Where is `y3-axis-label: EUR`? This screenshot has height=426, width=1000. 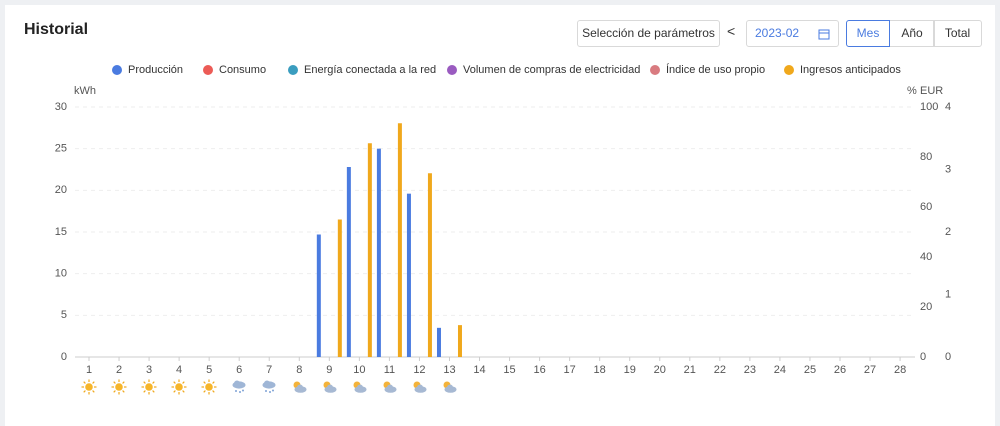 y3-axis-label: EUR is located at coordinates (931, 91).